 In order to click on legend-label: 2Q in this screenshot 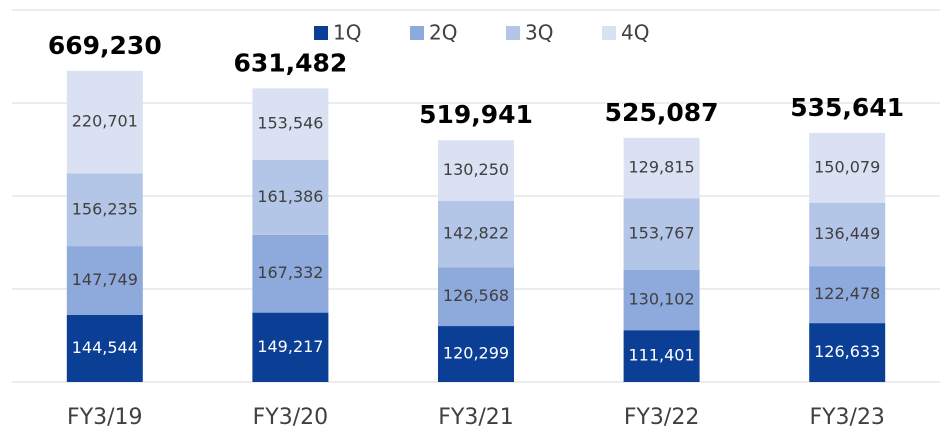, I will do `click(443, 33)`.